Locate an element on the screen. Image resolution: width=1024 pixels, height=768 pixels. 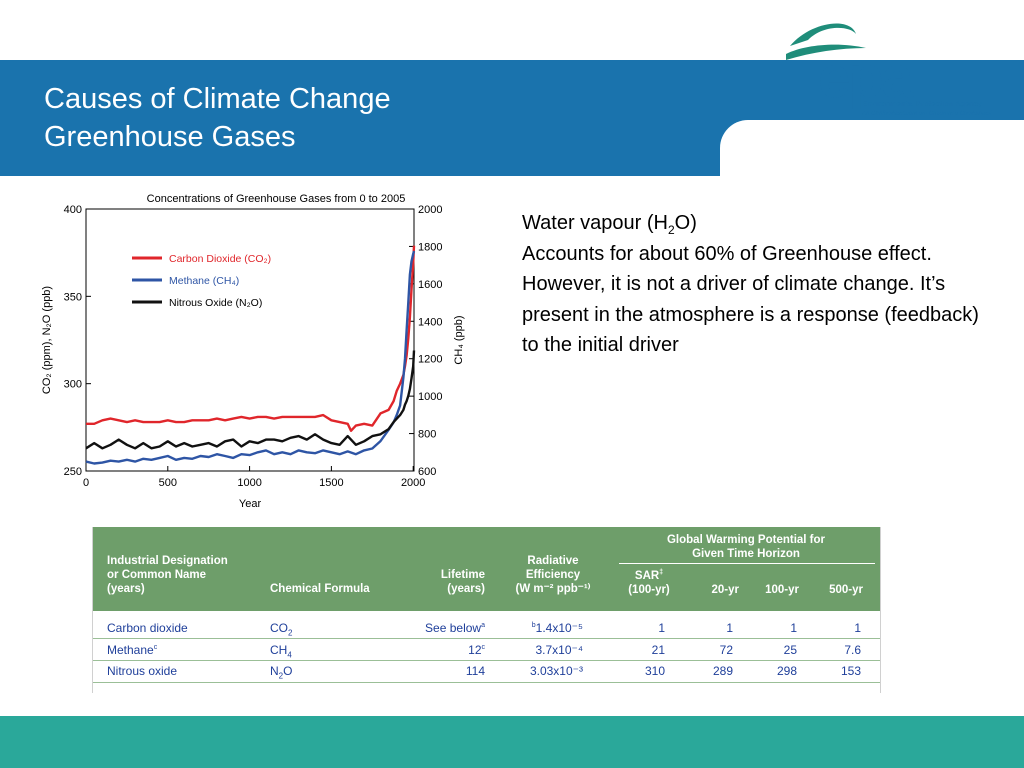
x-tick-label: 1500 is located at coordinates (331, 483).